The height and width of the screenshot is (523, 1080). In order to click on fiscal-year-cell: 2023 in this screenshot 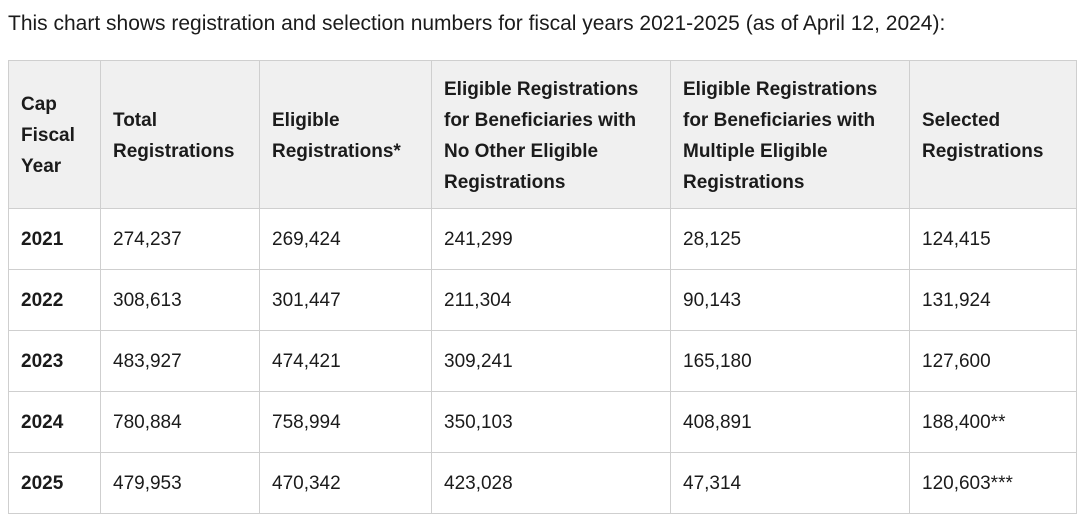, I will do `click(54, 361)`.